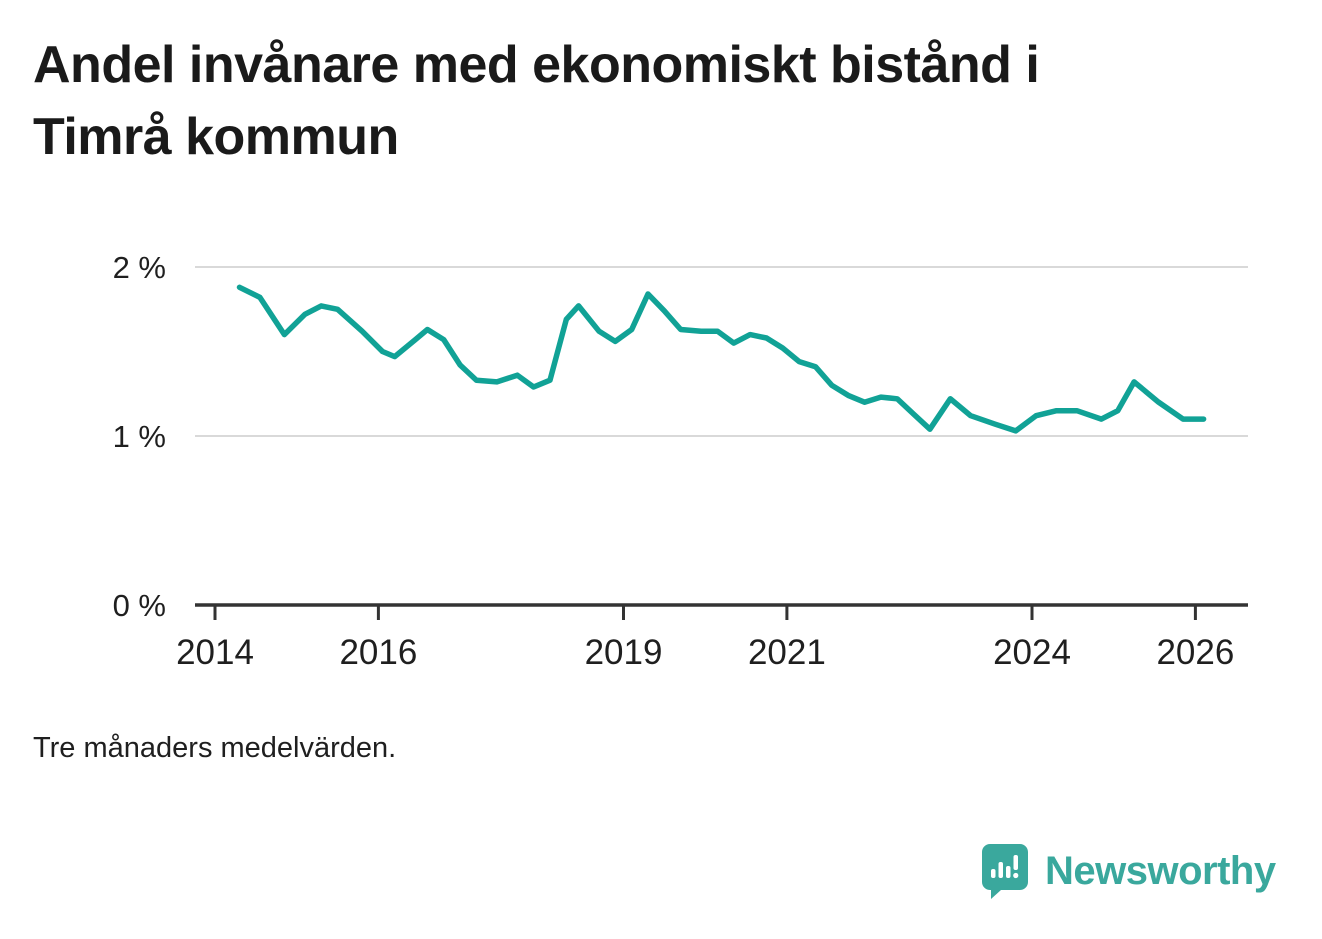 The width and height of the screenshot is (1322, 939). I want to click on logo-bubble-shape, so click(1005, 871).